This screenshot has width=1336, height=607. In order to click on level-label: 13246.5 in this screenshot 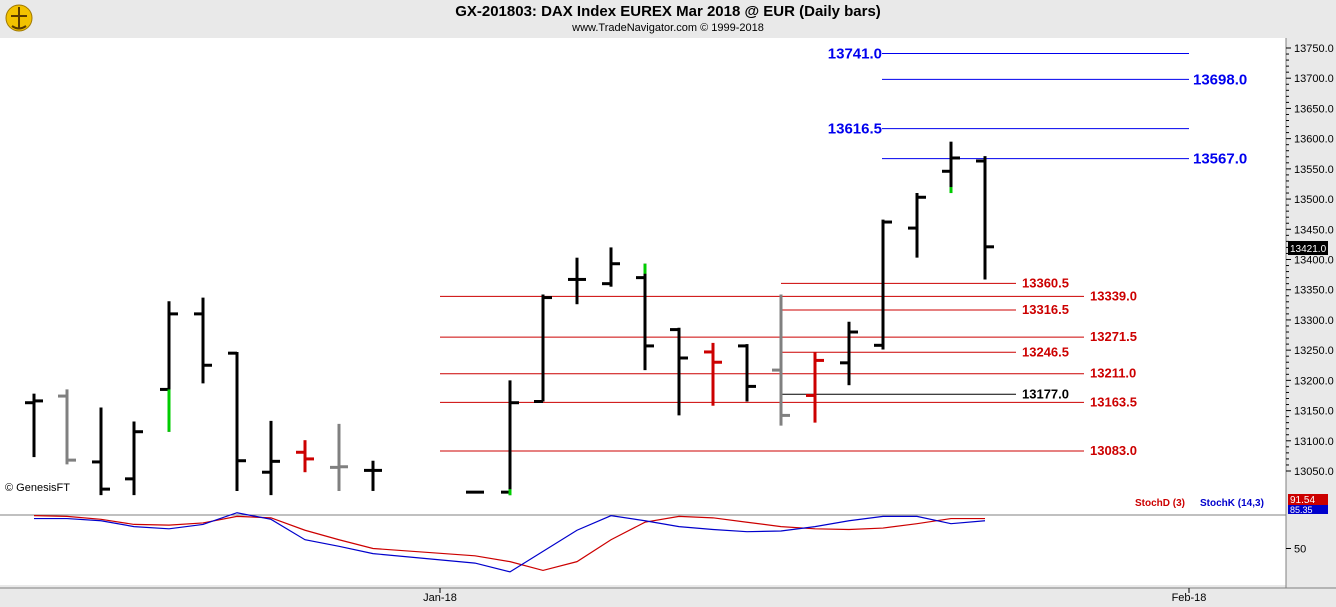, I will do `click(1045, 351)`.